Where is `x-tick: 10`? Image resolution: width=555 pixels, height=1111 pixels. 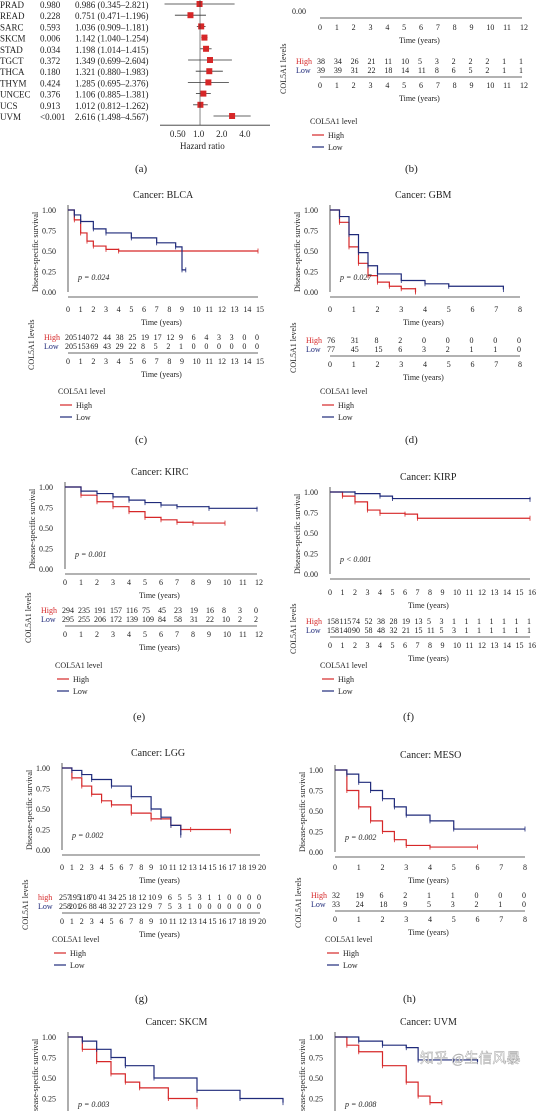 x-tick: 10 is located at coordinates (457, 592).